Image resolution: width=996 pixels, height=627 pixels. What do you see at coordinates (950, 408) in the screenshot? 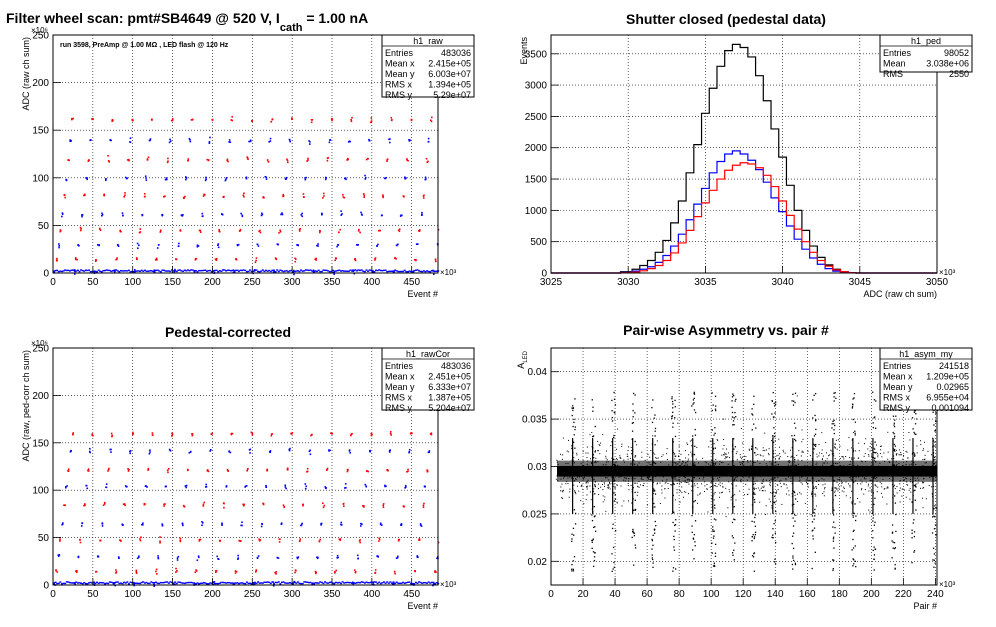
I see `stats-row-value: 0.001094` at bounding box center [950, 408].